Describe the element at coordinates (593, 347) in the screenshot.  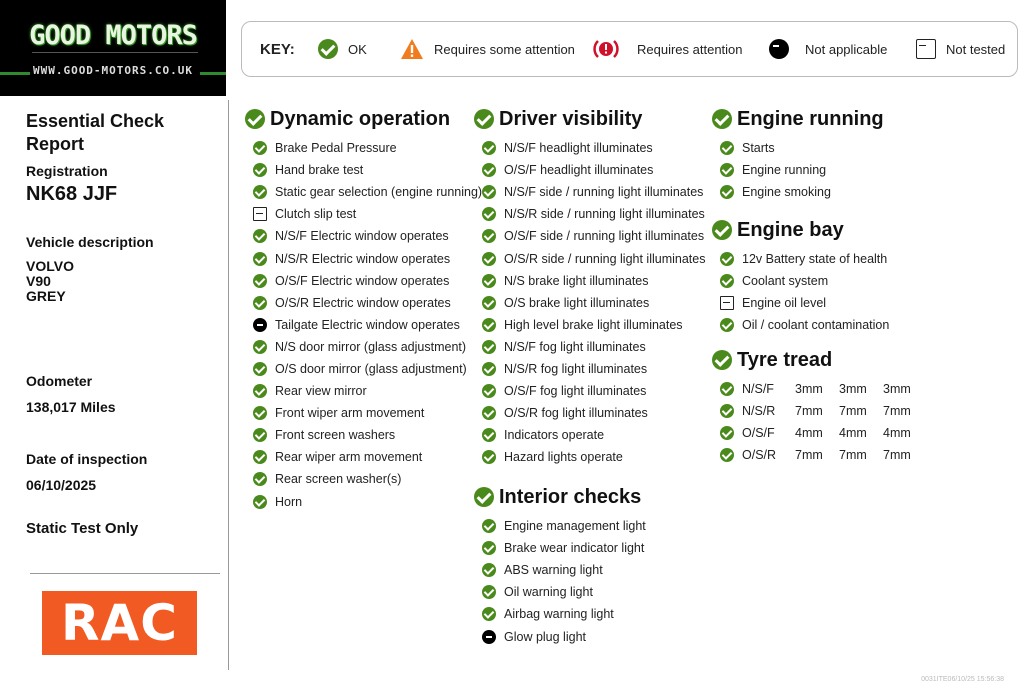
I see `check-item: N/S/F fog light illuminates` at that location.